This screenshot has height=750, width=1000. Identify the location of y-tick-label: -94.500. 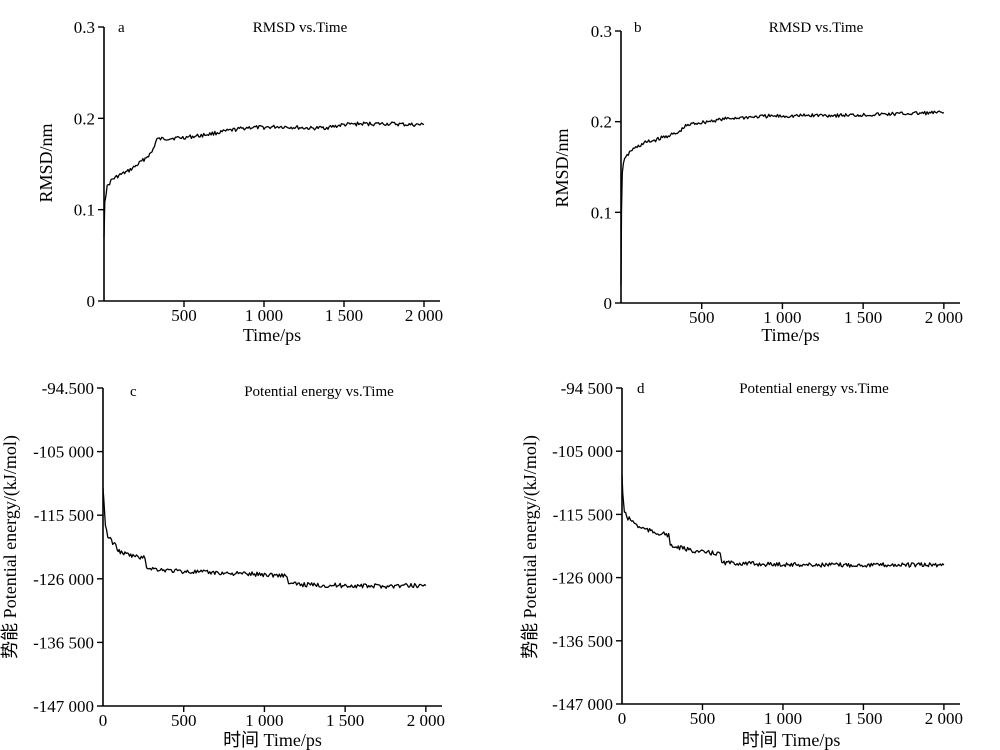
(68, 388).